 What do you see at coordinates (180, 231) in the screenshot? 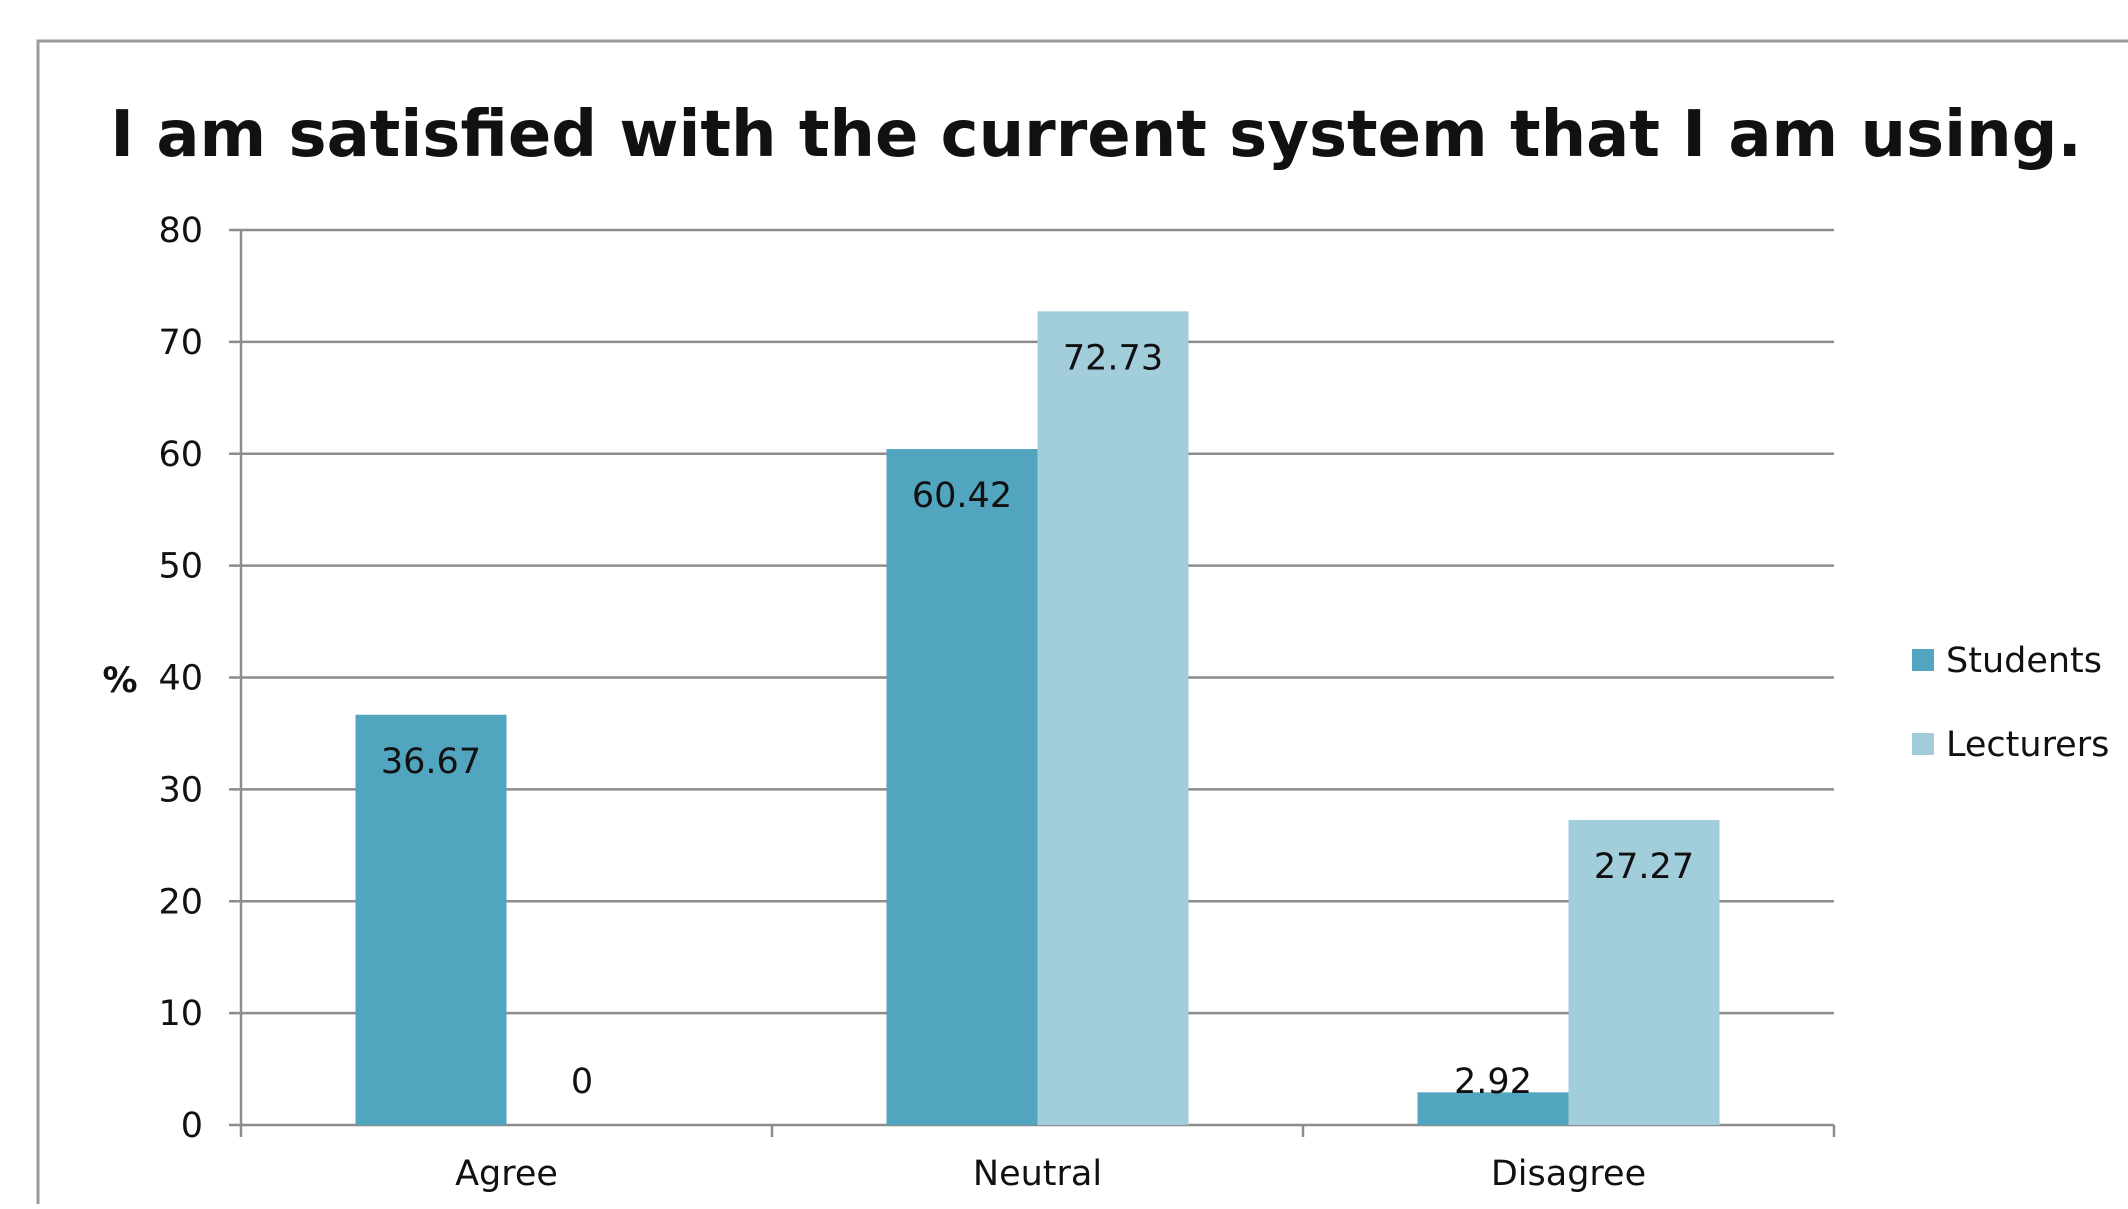
I see `y-tick-label: 80` at bounding box center [180, 231].